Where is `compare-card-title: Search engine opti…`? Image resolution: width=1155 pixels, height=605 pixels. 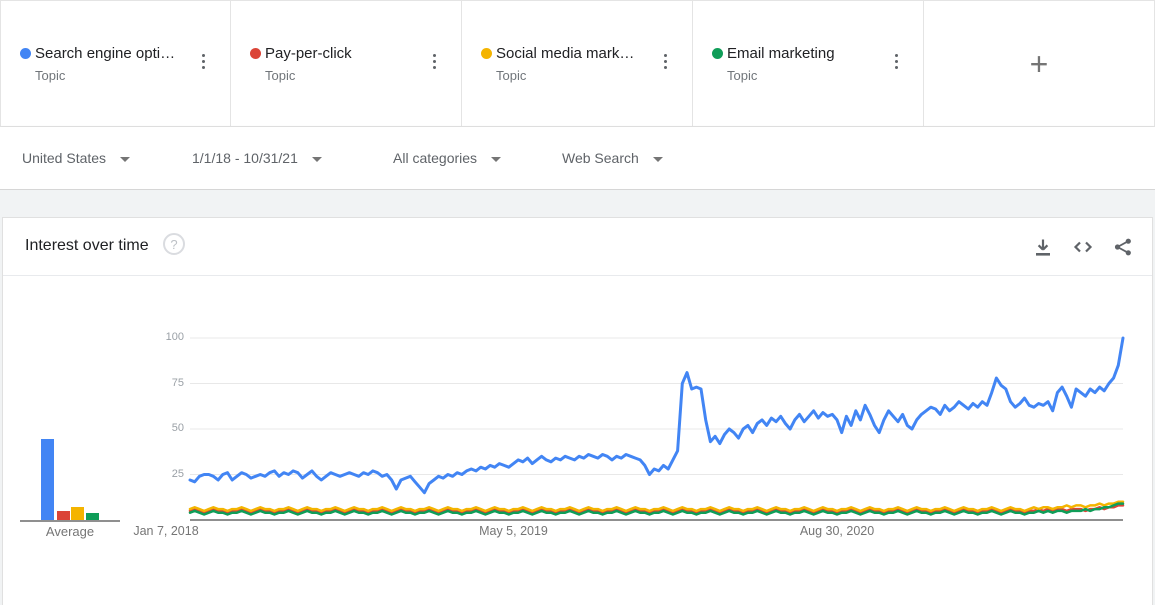
compare-card-title: Search engine opti… is located at coordinates (105, 53).